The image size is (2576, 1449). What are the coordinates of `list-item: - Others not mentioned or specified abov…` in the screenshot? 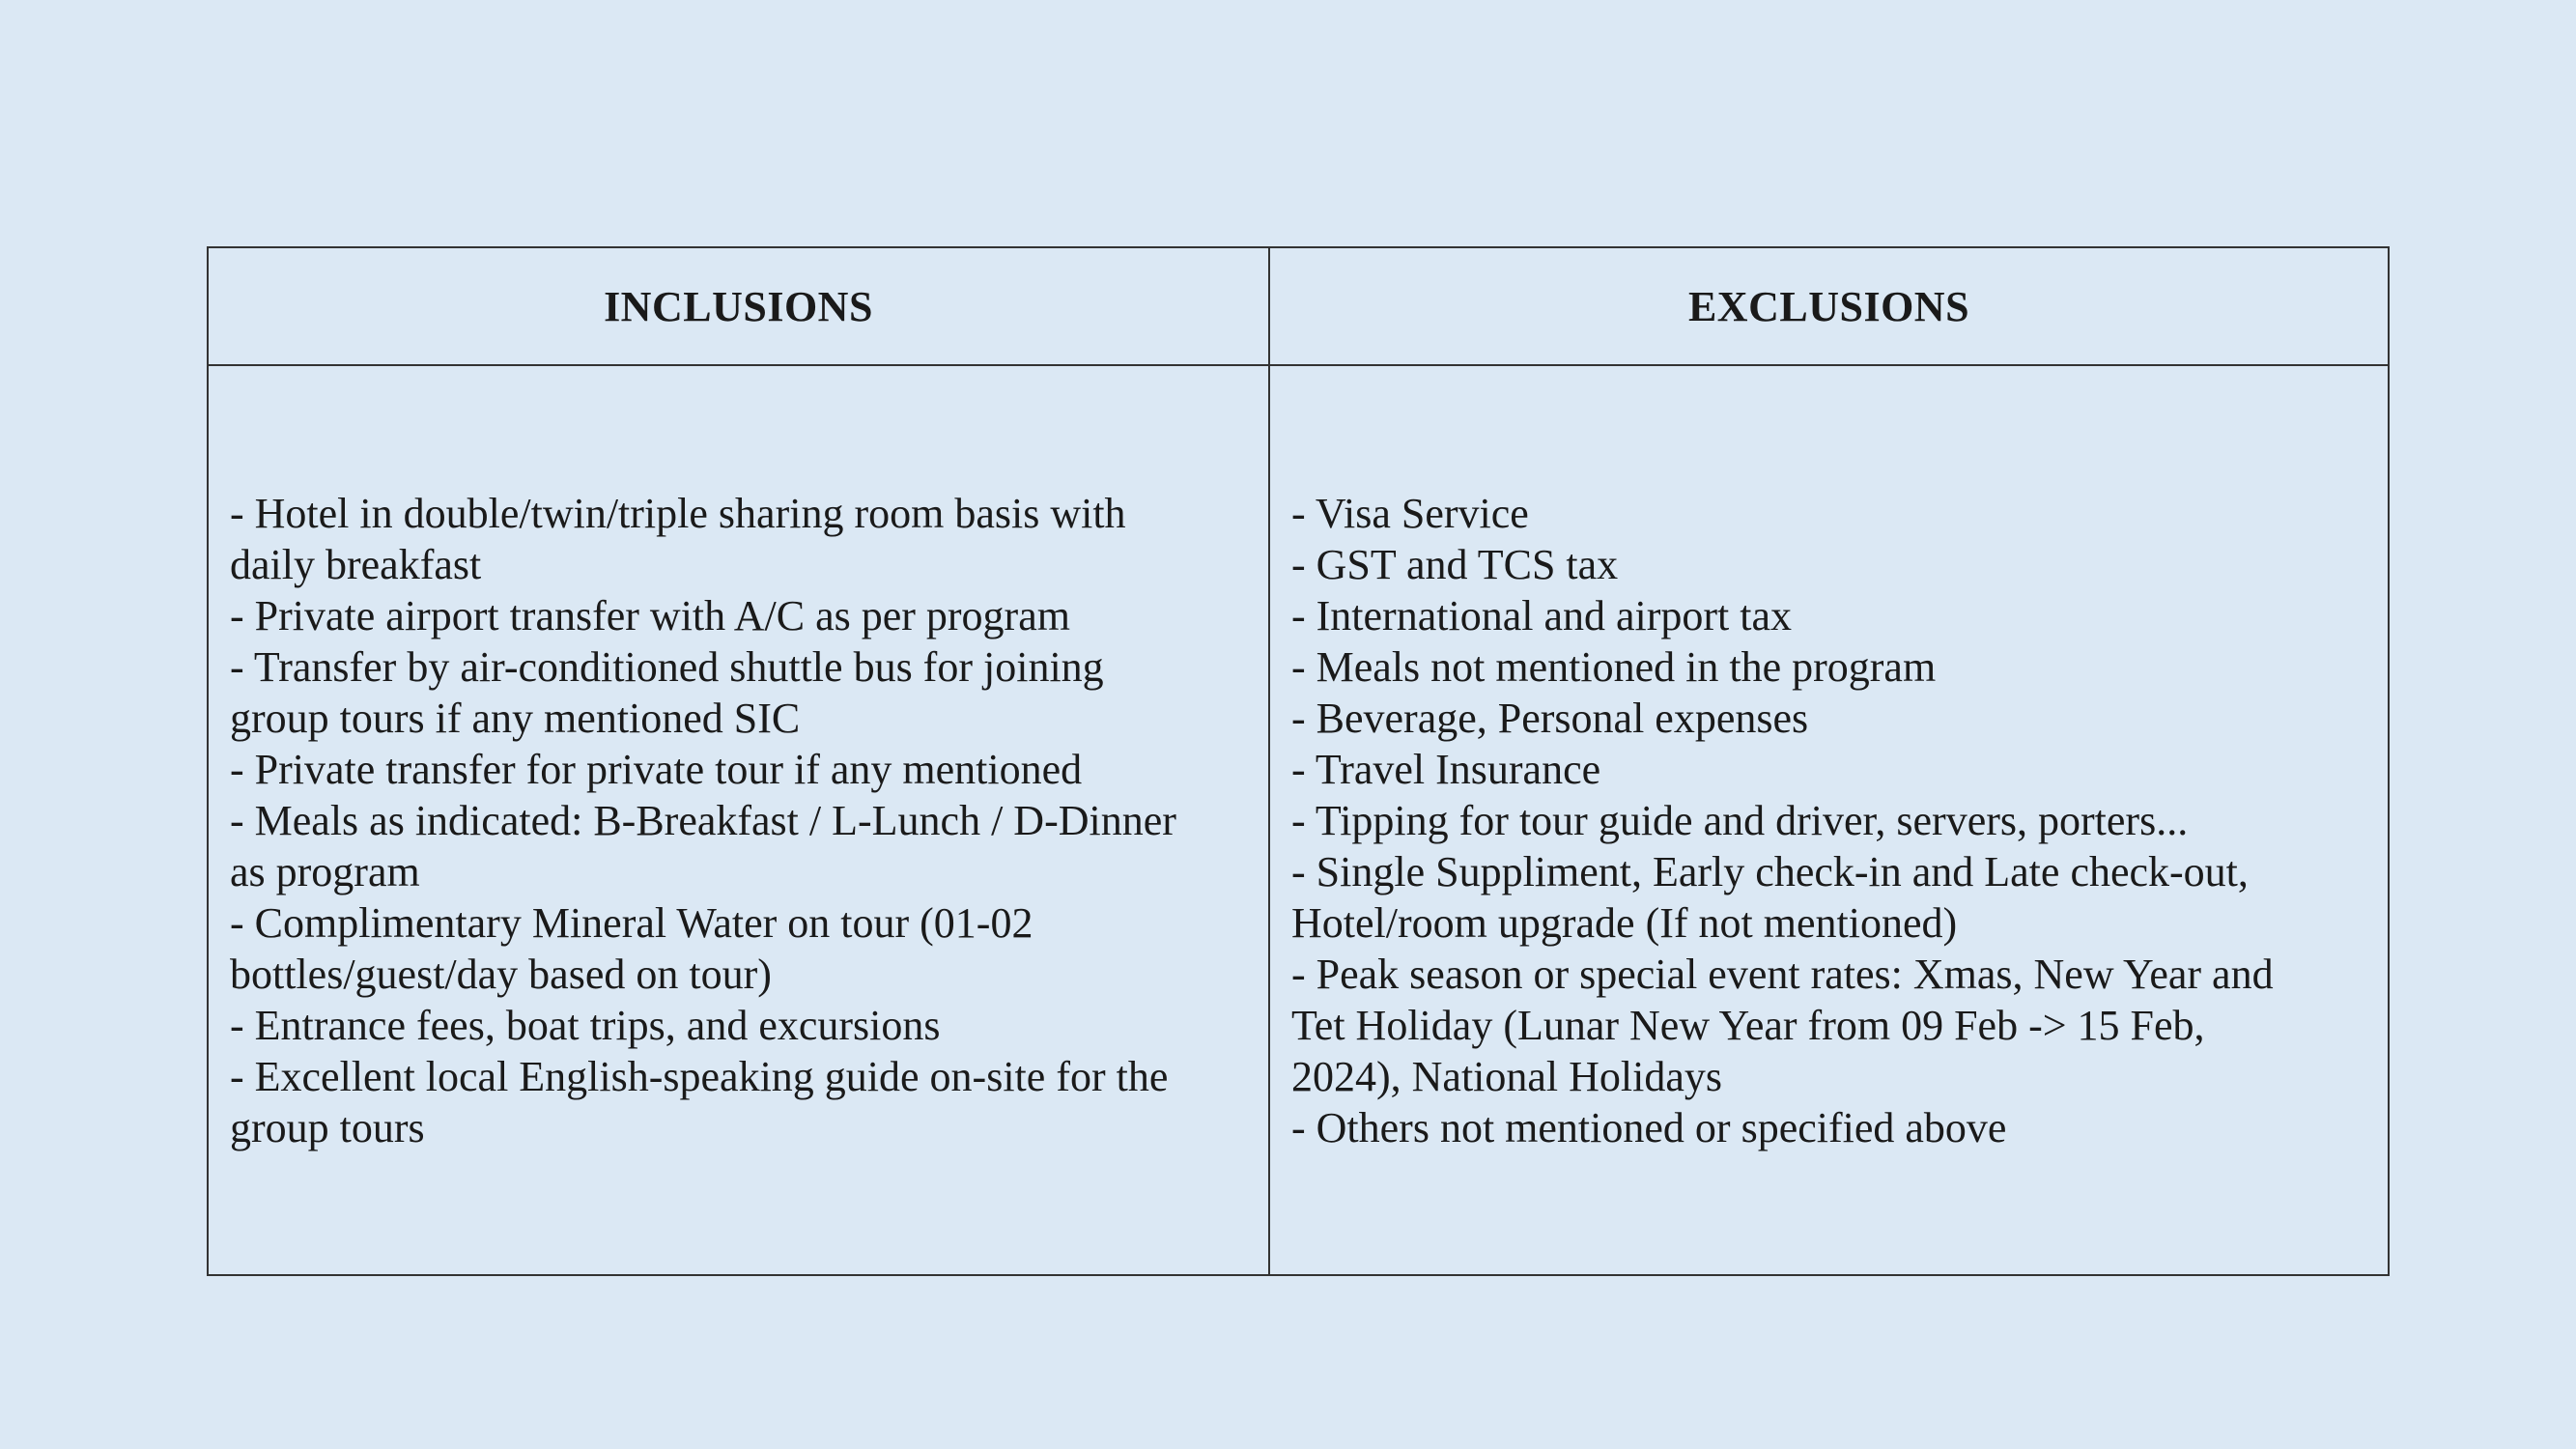 It's located at (1649, 1127).